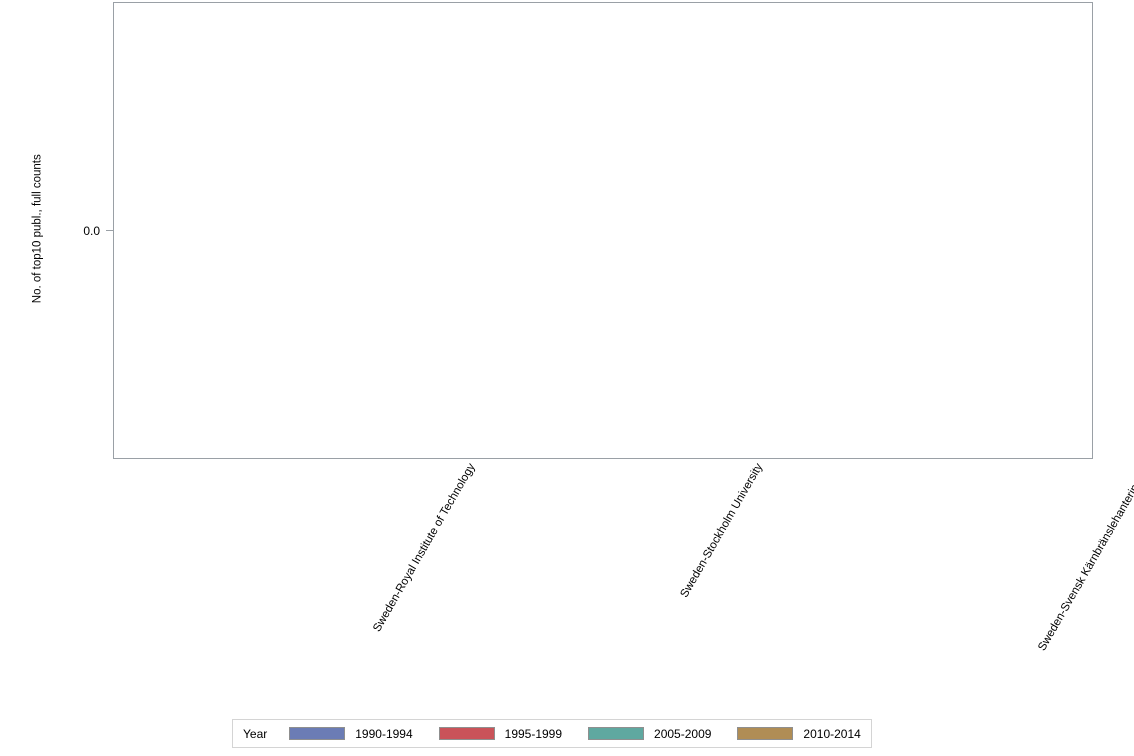 The image size is (1134, 756). What do you see at coordinates (649, 734) in the screenshot?
I see `legend-entry: 2005-2009` at bounding box center [649, 734].